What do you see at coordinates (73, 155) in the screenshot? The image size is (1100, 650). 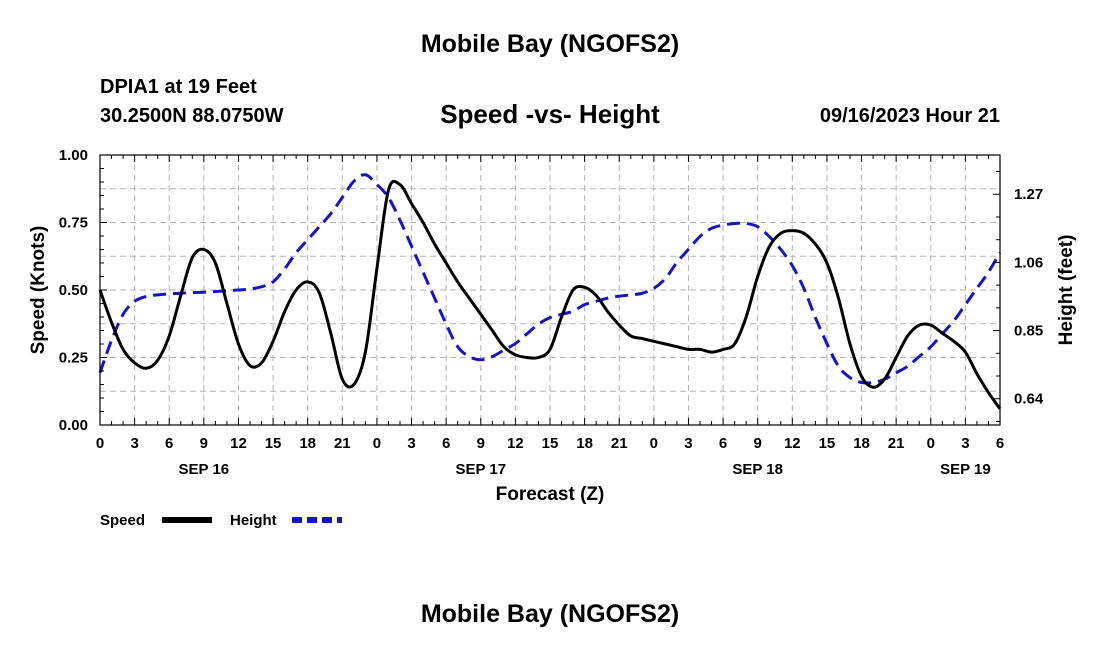 I see `y-tick-label: 1.00` at bounding box center [73, 155].